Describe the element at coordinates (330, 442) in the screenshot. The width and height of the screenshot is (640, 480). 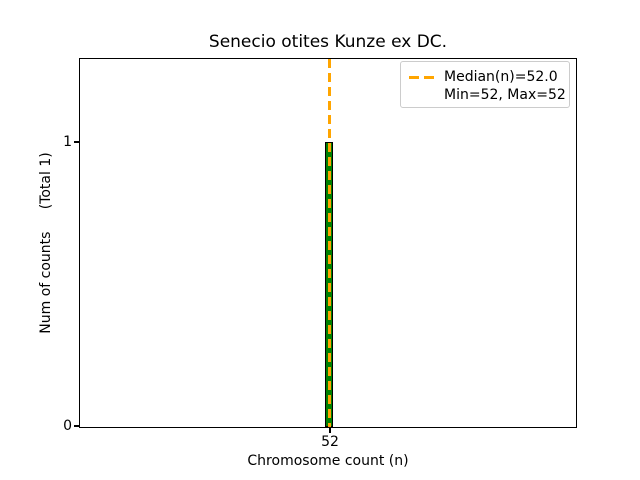
I see `x-tick-label-52: 52` at that location.